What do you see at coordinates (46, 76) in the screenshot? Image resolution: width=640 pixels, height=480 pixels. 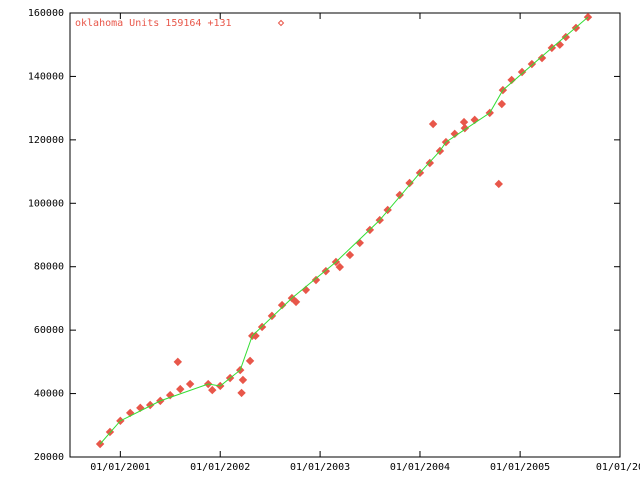 I see `y-tick-label: 140000` at bounding box center [46, 76].